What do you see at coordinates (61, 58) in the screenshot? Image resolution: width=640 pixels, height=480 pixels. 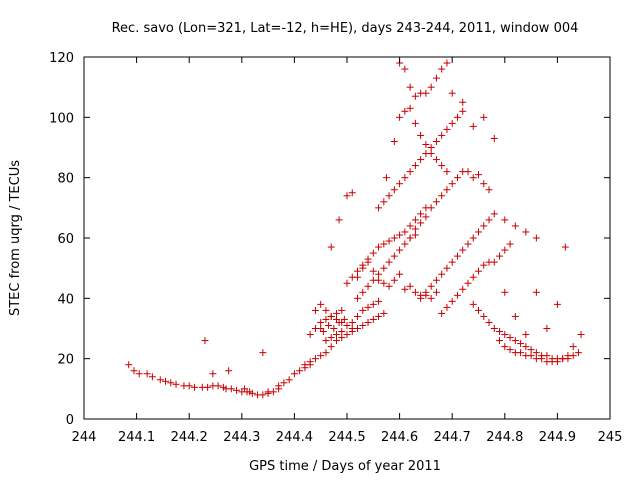 I see `y-tick-label: 120` at bounding box center [61, 58].